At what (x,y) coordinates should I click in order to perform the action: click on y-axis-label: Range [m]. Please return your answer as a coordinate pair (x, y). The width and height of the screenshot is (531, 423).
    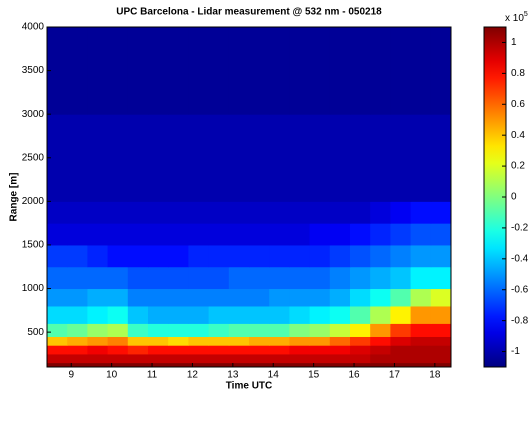
    Looking at the image, I should click on (14, 197).